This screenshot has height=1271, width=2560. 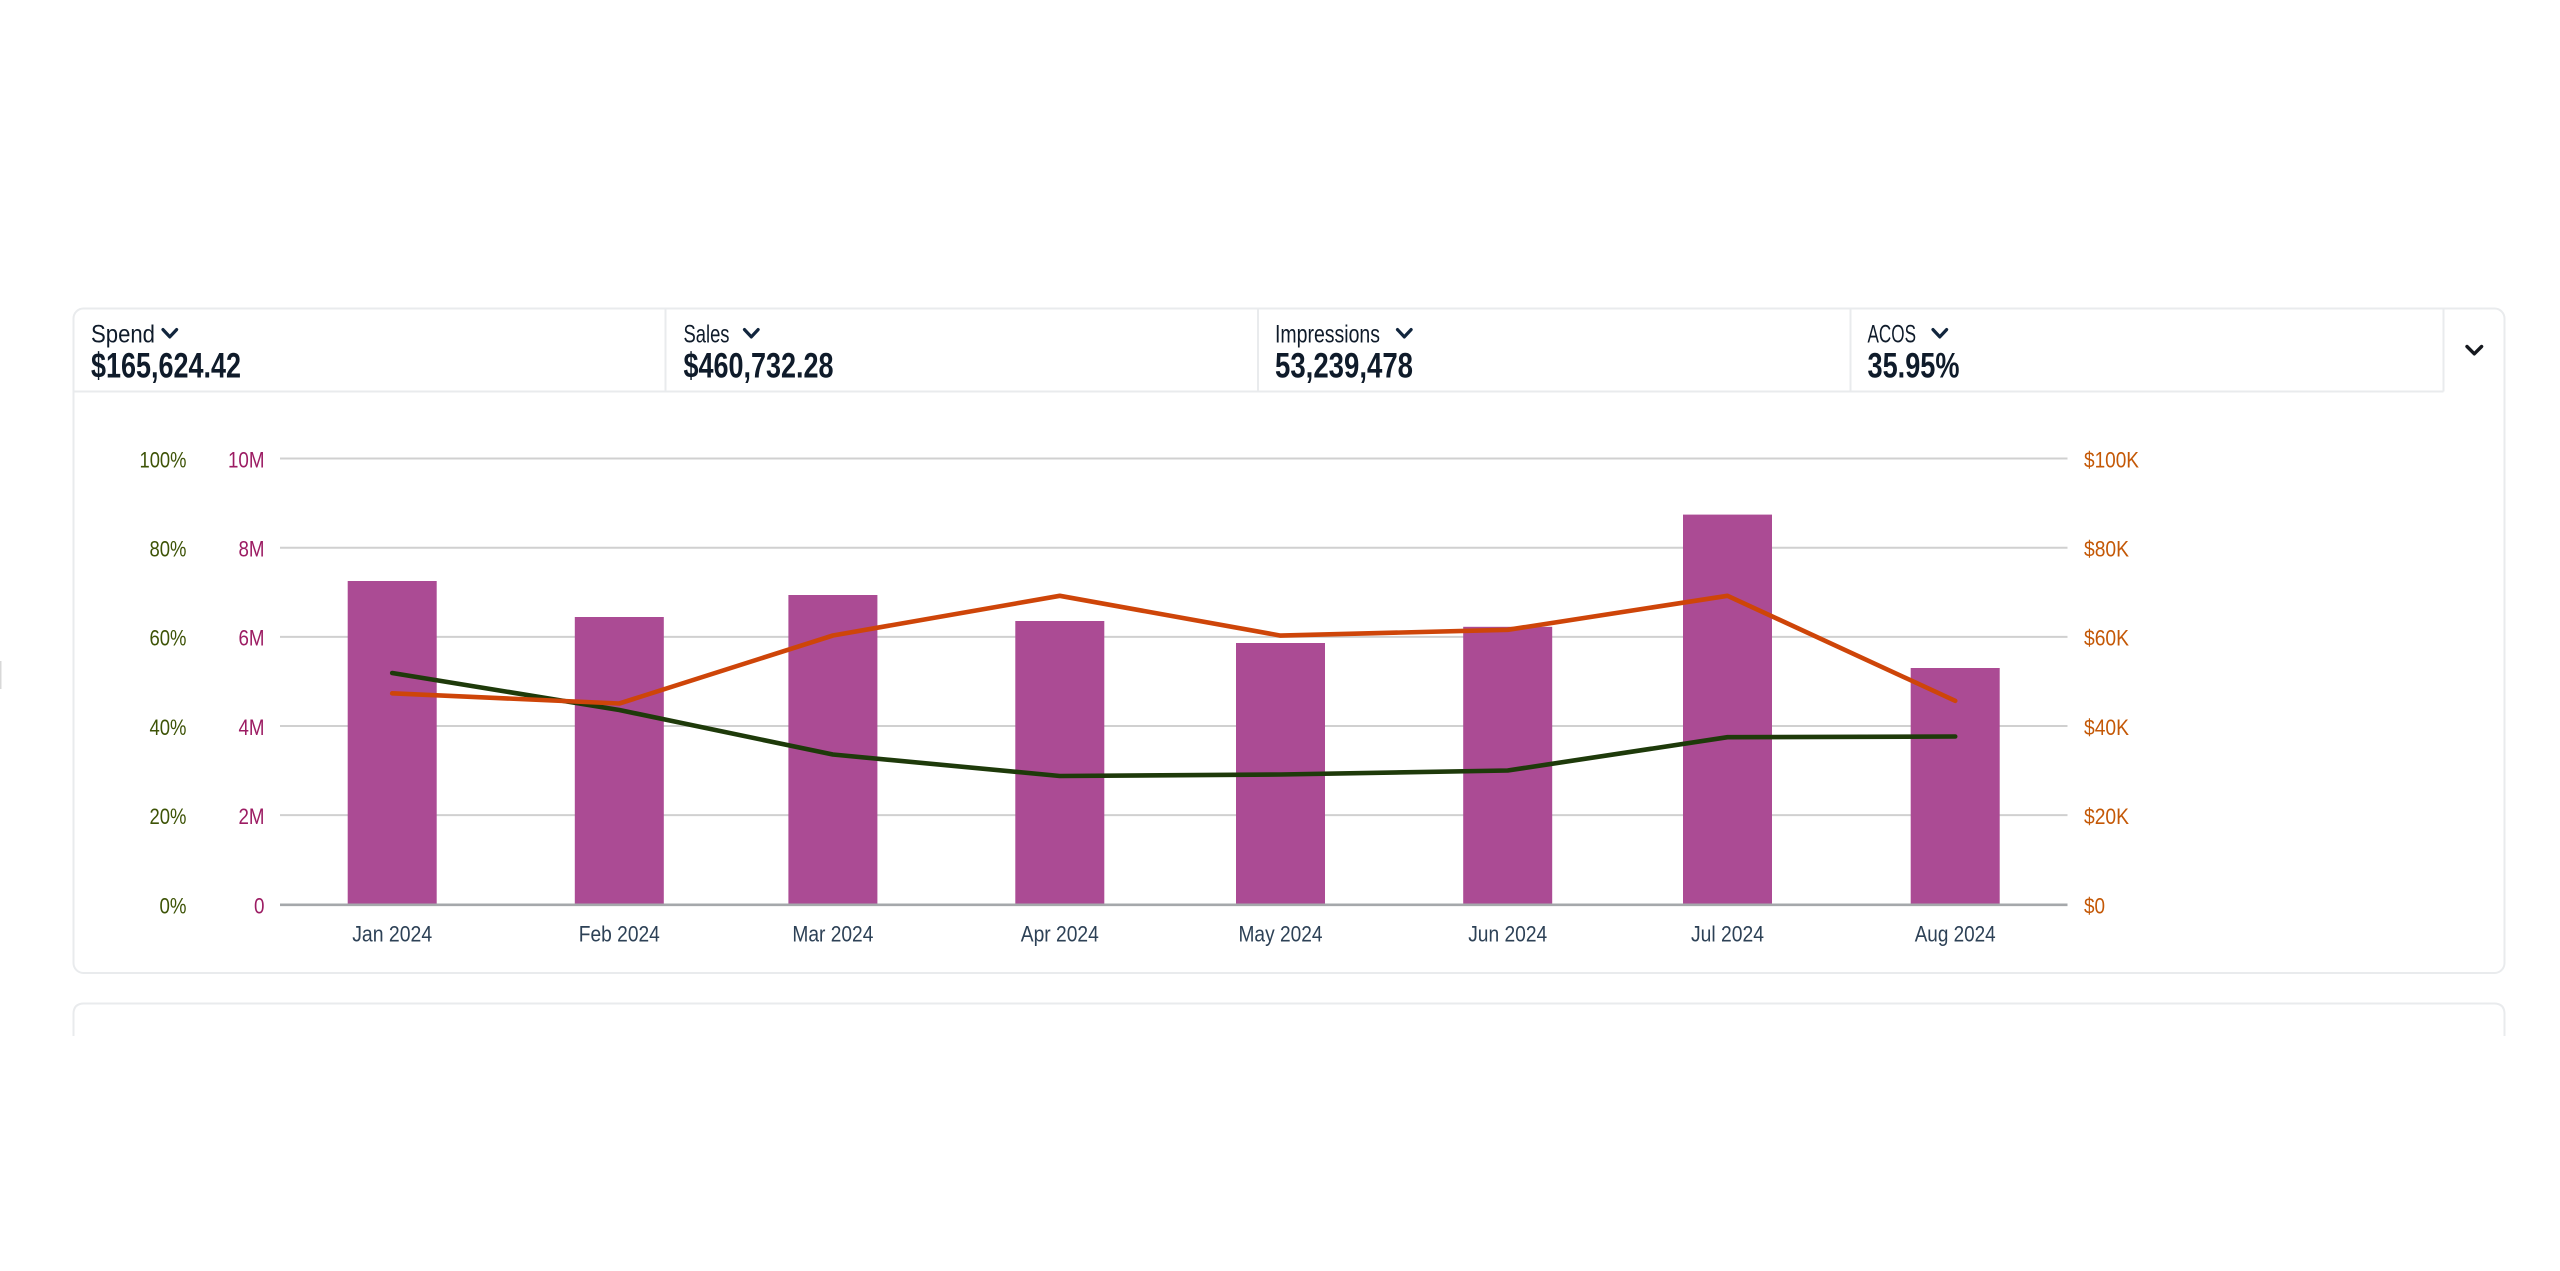 I want to click on svg-text: Impressions, so click(x=1327, y=335).